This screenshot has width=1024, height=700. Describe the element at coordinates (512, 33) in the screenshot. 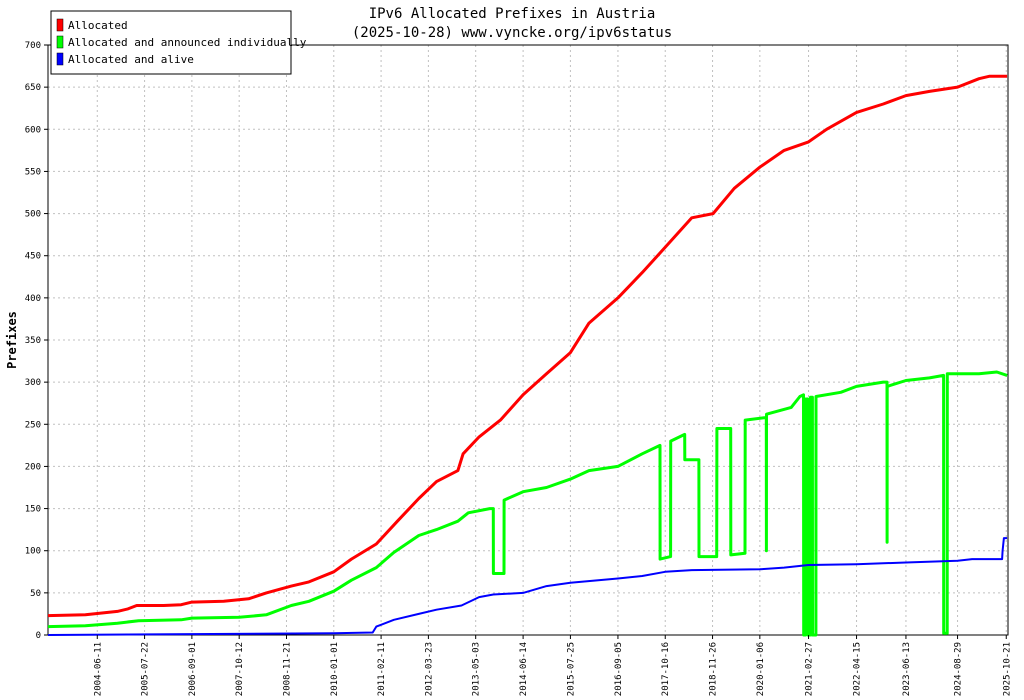

I see `chart-subtitle: (2025-10-28) www.vyncke.org/ipv6status` at that location.